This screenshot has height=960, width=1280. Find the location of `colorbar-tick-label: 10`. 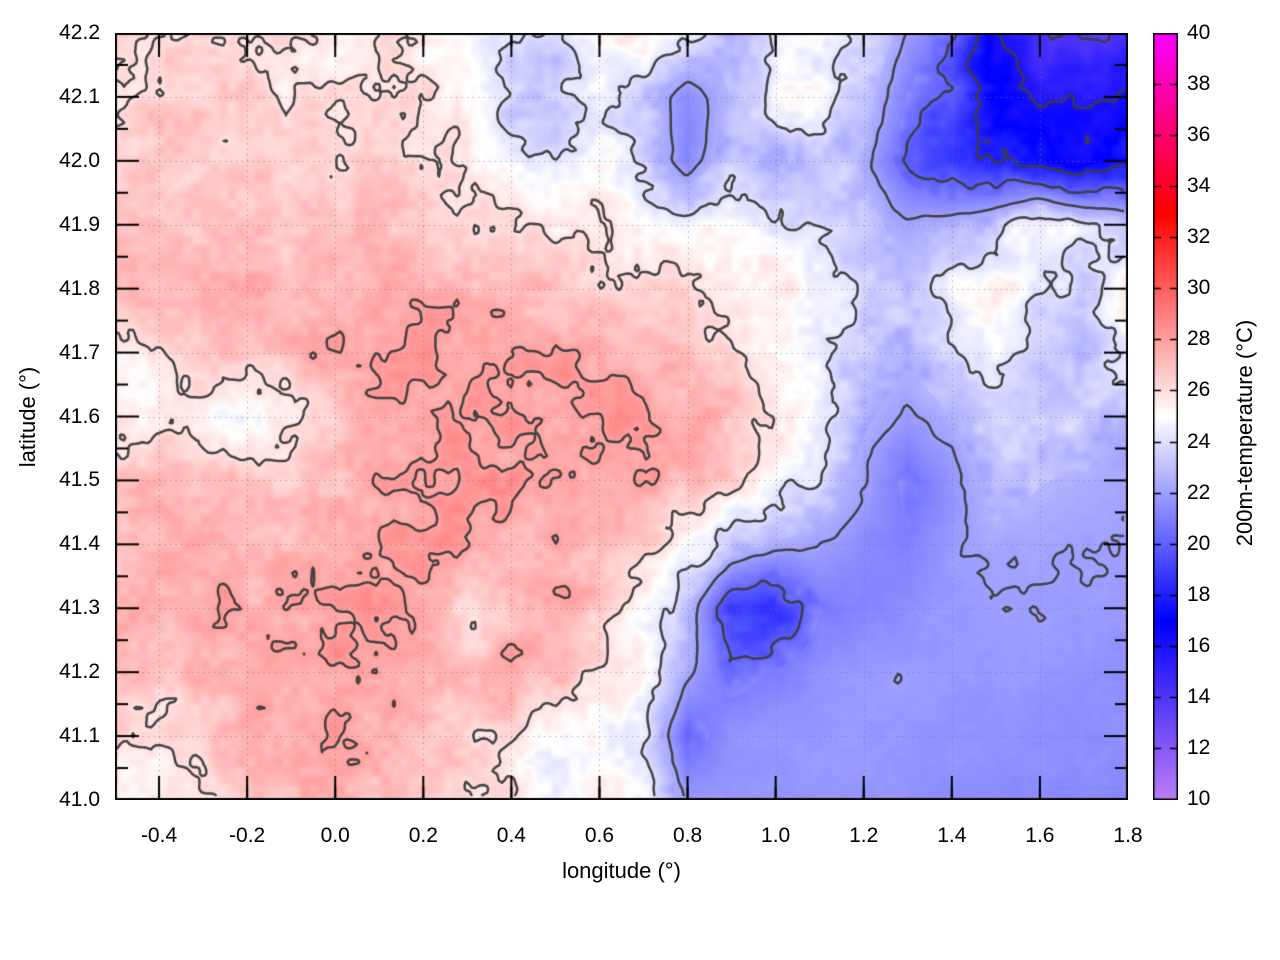

colorbar-tick-label: 10 is located at coordinates (1199, 798).